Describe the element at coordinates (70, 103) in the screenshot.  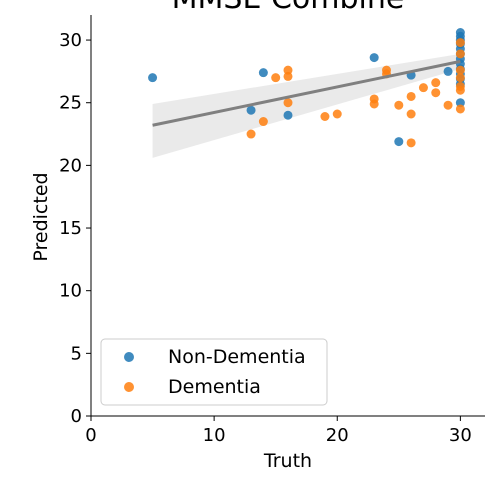
I see `y-tick-label: 25` at that location.